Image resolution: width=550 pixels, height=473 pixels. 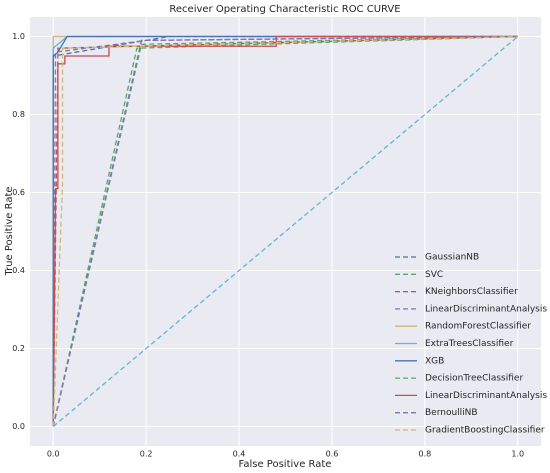 I want to click on legend-label: GradientBoostingClassifier, so click(x=485, y=431).